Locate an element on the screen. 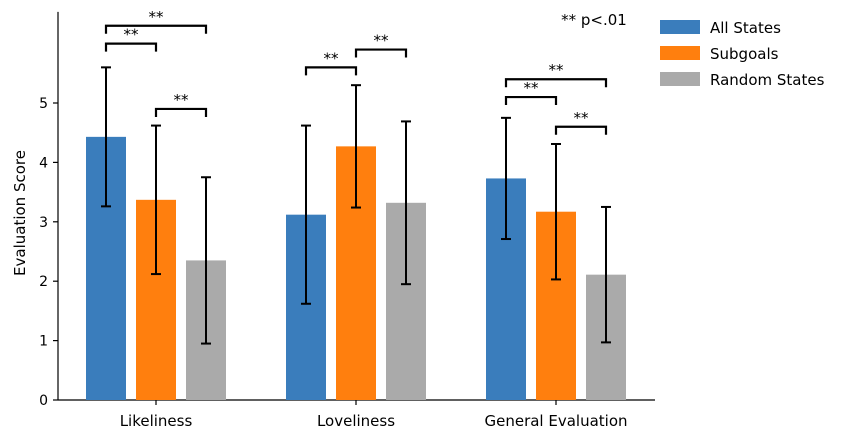 The width and height of the screenshot is (847, 429). legend-item: Random States is located at coordinates (742, 80).